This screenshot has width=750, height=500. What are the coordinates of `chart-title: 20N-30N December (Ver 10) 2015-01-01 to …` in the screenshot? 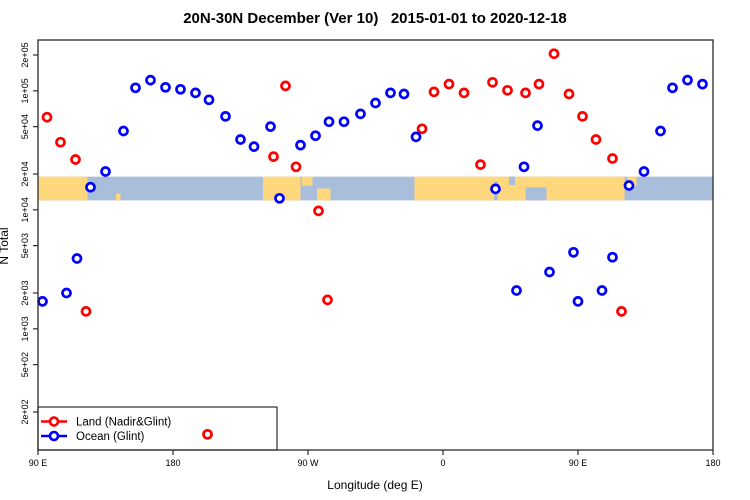 It's located at (375, 18).